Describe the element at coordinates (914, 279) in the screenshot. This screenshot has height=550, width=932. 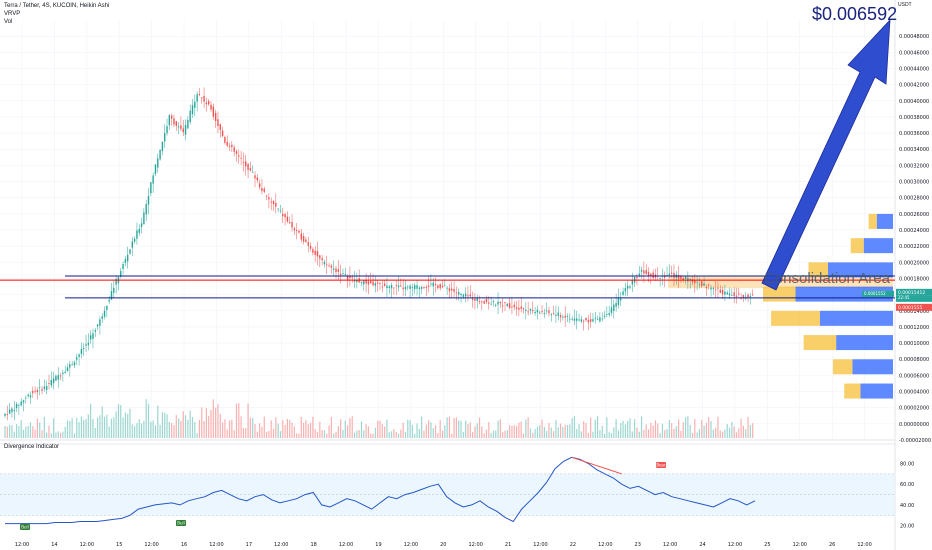
I see `price-tick-label: 0.00018000` at that location.